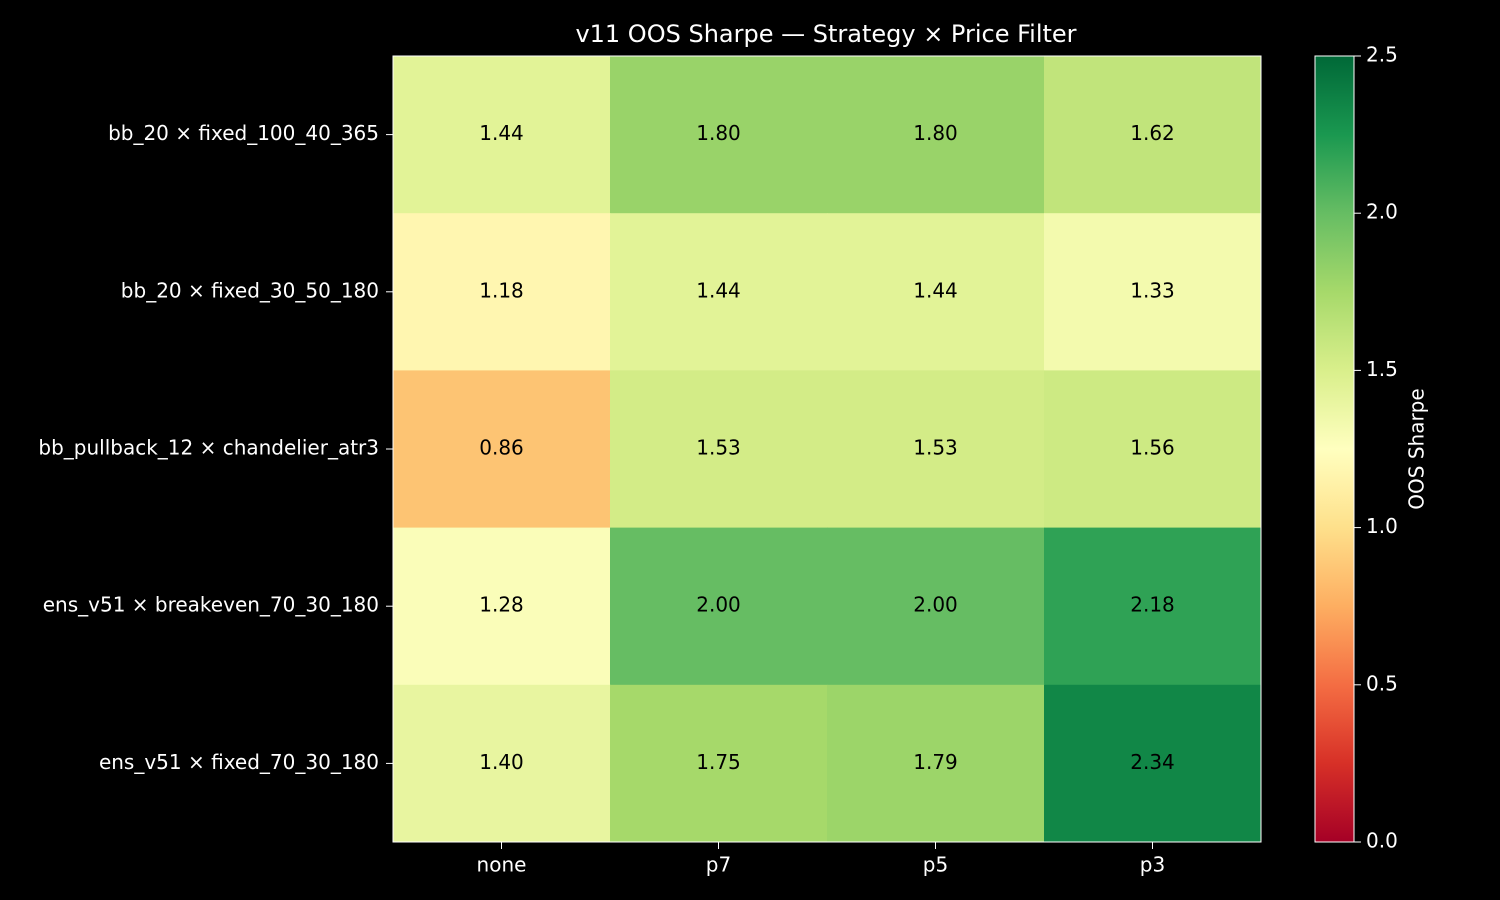 The width and height of the screenshot is (1500, 900). I want to click on y-tick-label: bb_20 × fixed_30_50_180, so click(250, 290).